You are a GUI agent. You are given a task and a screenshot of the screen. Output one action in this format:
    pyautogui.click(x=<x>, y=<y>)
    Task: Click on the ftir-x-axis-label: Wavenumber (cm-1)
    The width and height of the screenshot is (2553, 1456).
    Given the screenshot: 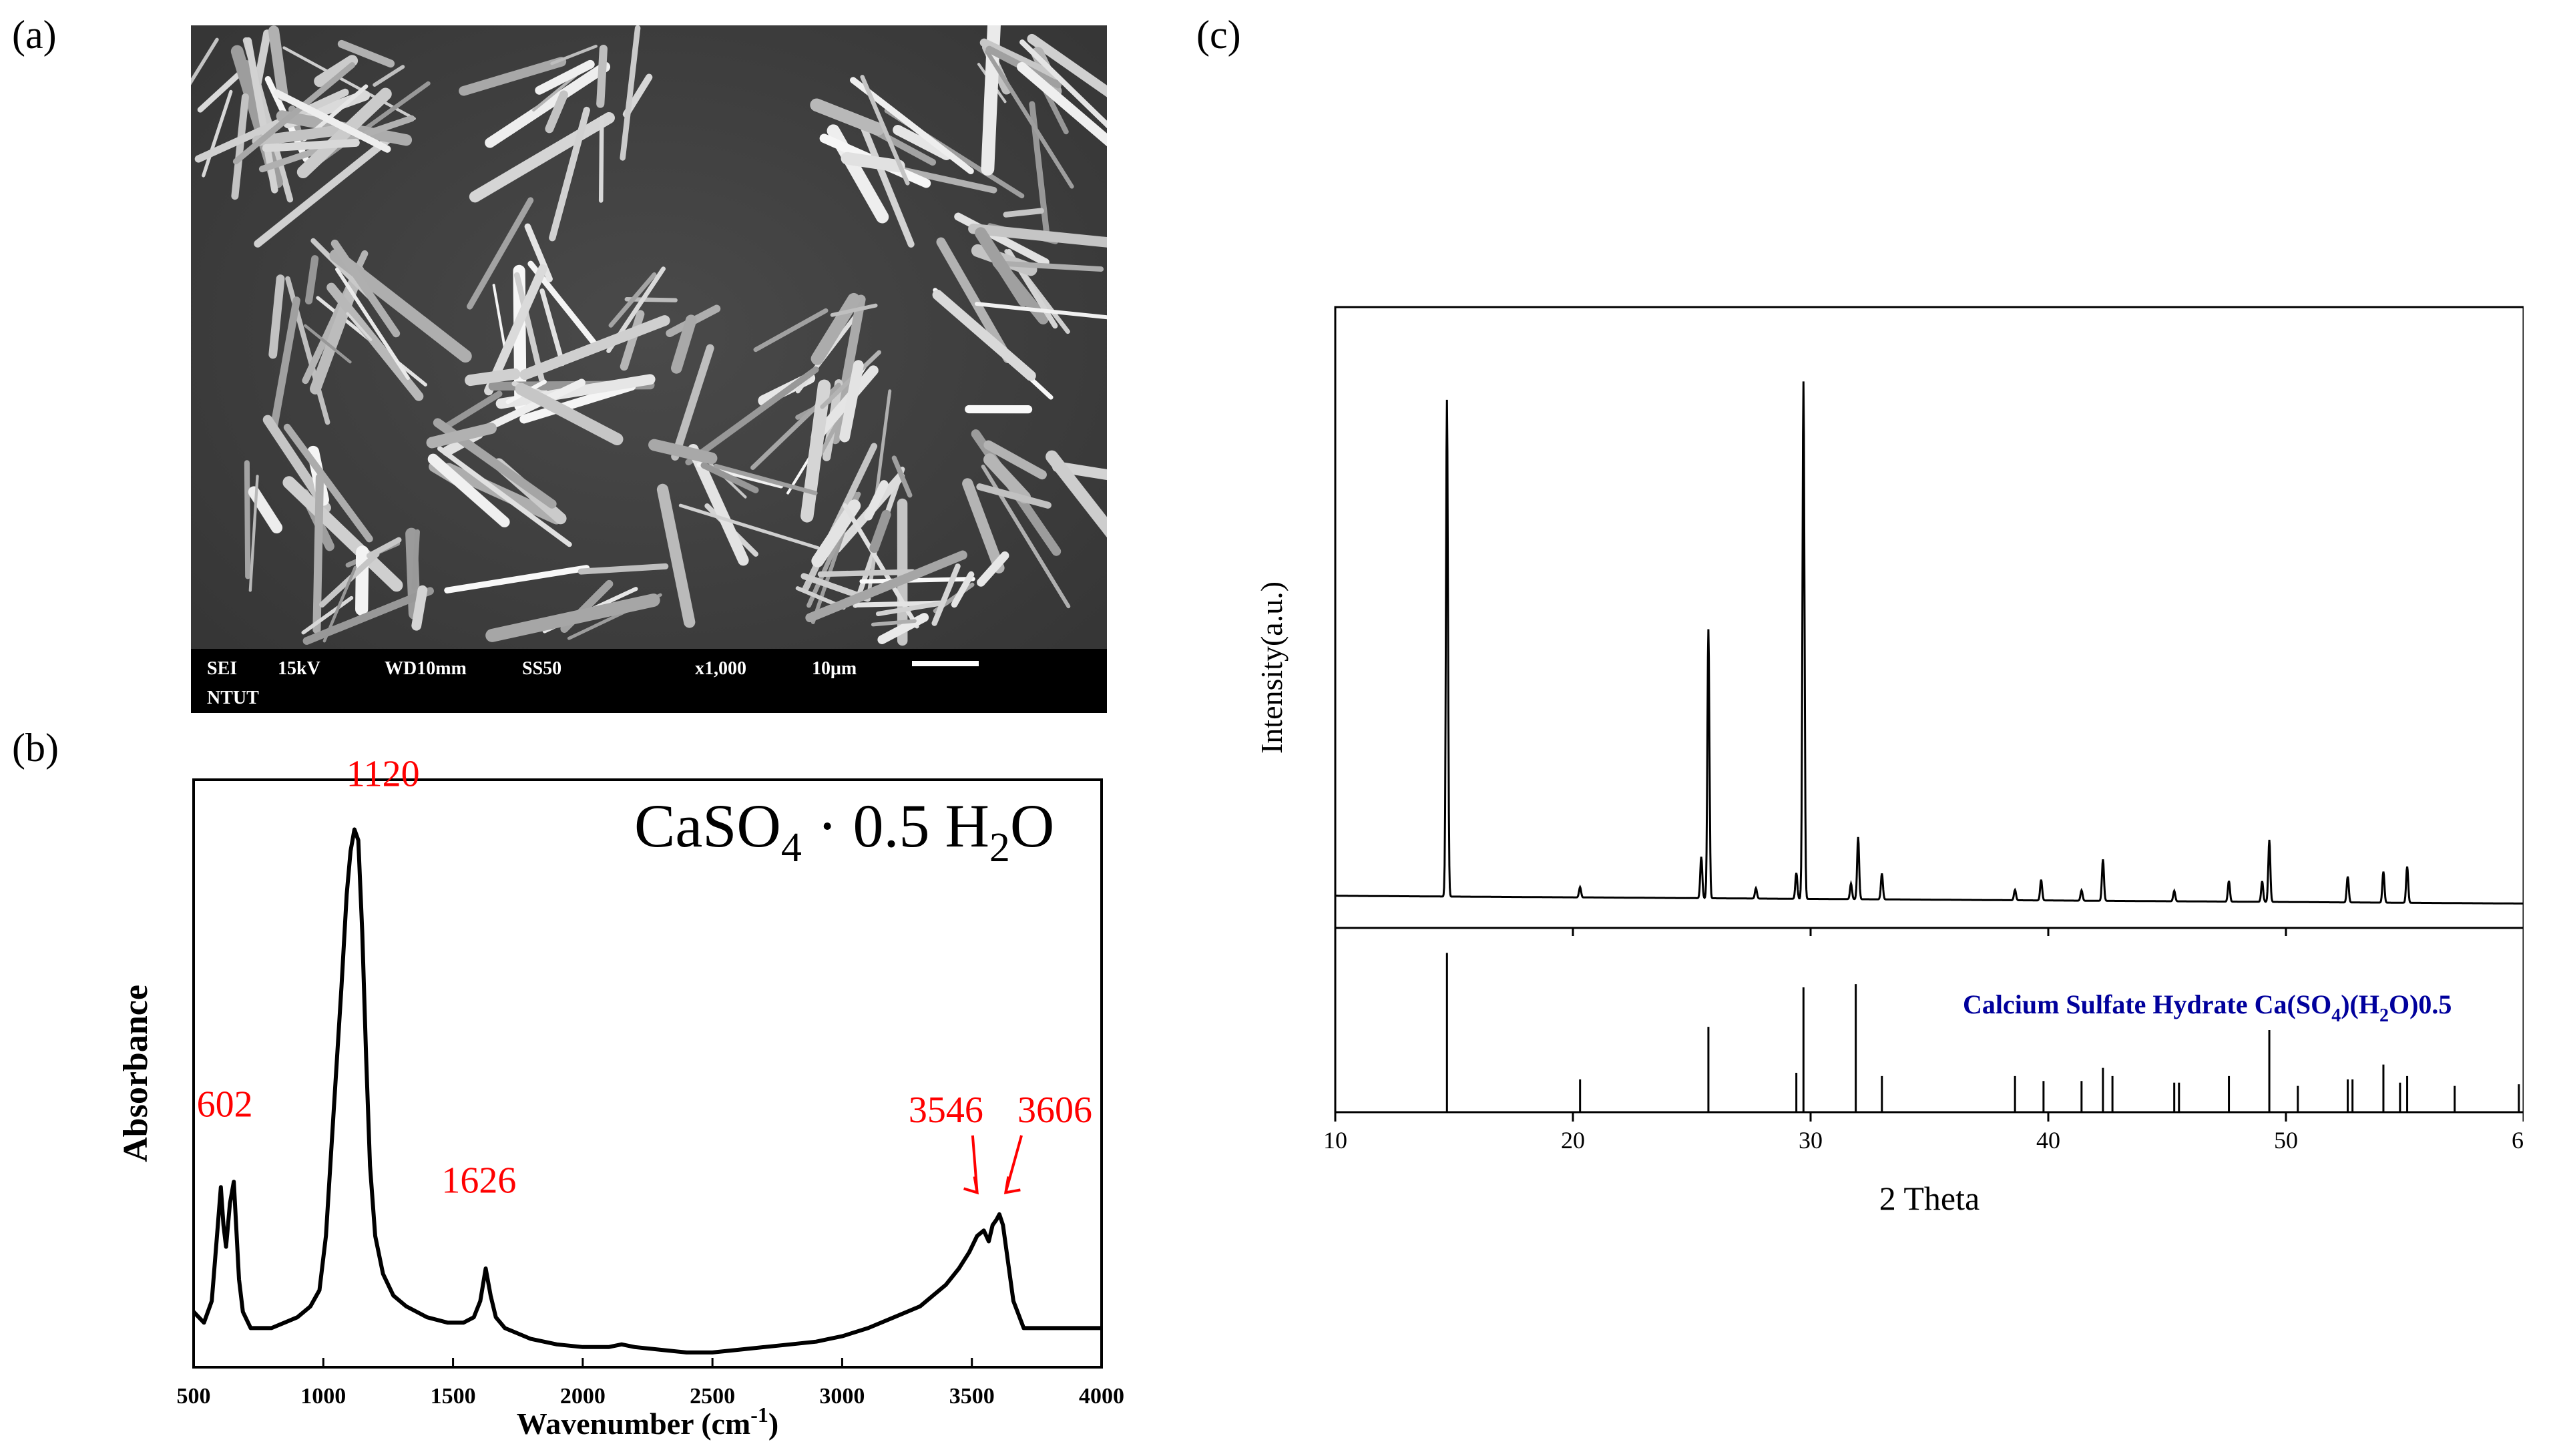 What is the action you would take?
    pyautogui.click(x=648, y=1422)
    